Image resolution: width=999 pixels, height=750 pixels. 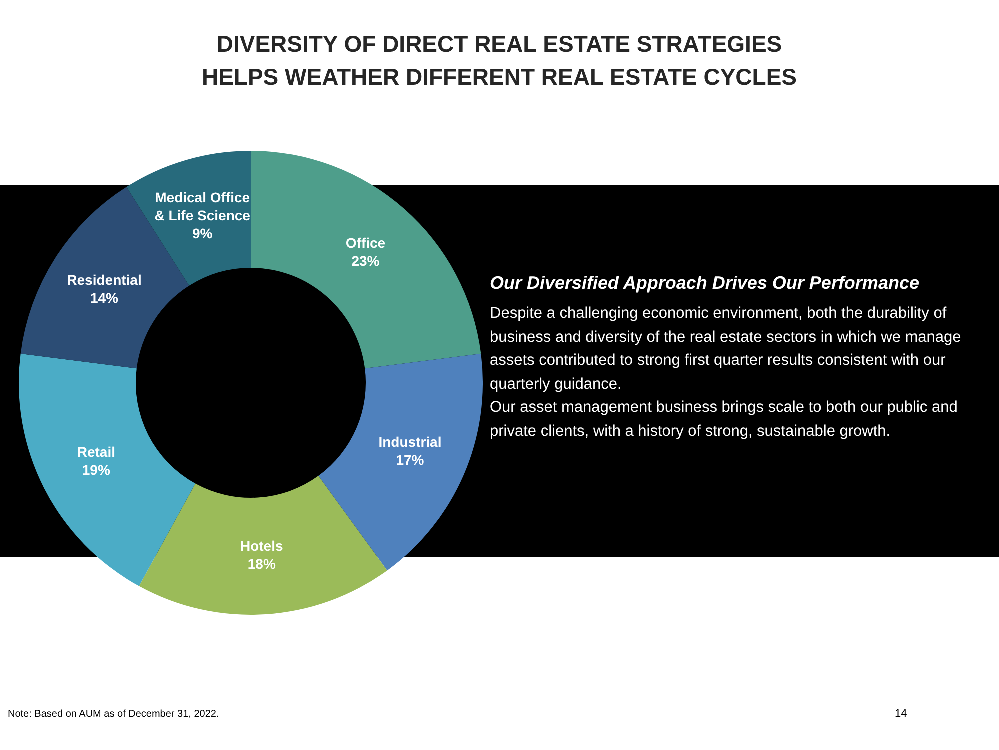 I want to click on text: Despite a challenging economic environment, both the durability of business and diversity of the real estate sectors in which we manage assets contributed to strong first quarter results consistent with our quarterly guidance., so click(x=726, y=349).